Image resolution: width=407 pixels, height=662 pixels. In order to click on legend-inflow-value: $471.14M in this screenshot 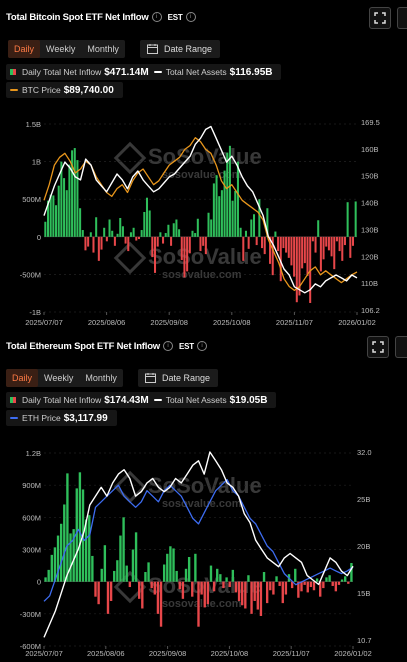, I will do `click(126, 72)`.